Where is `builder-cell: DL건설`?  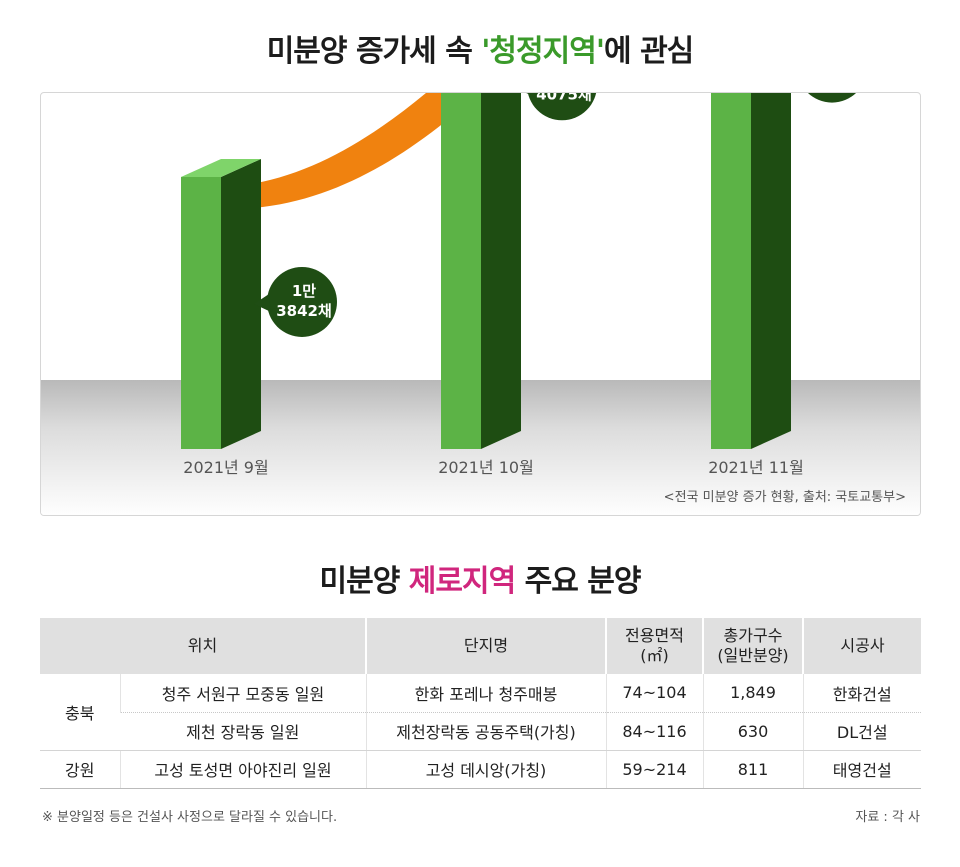
builder-cell: DL건설 is located at coordinates (861, 731).